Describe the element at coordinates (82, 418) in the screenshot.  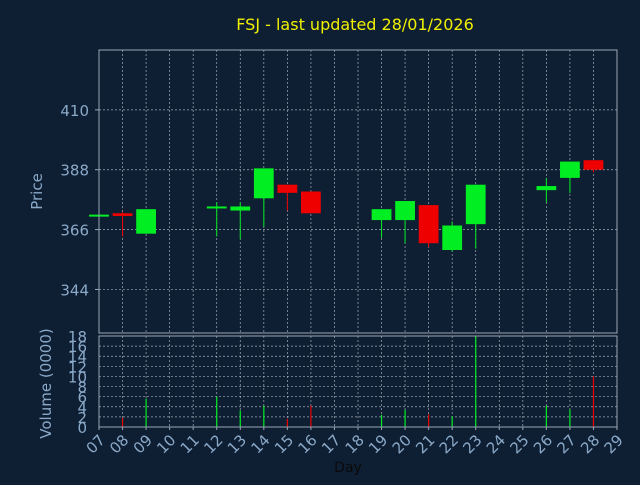
I see `volume-tick-label: 2` at that location.